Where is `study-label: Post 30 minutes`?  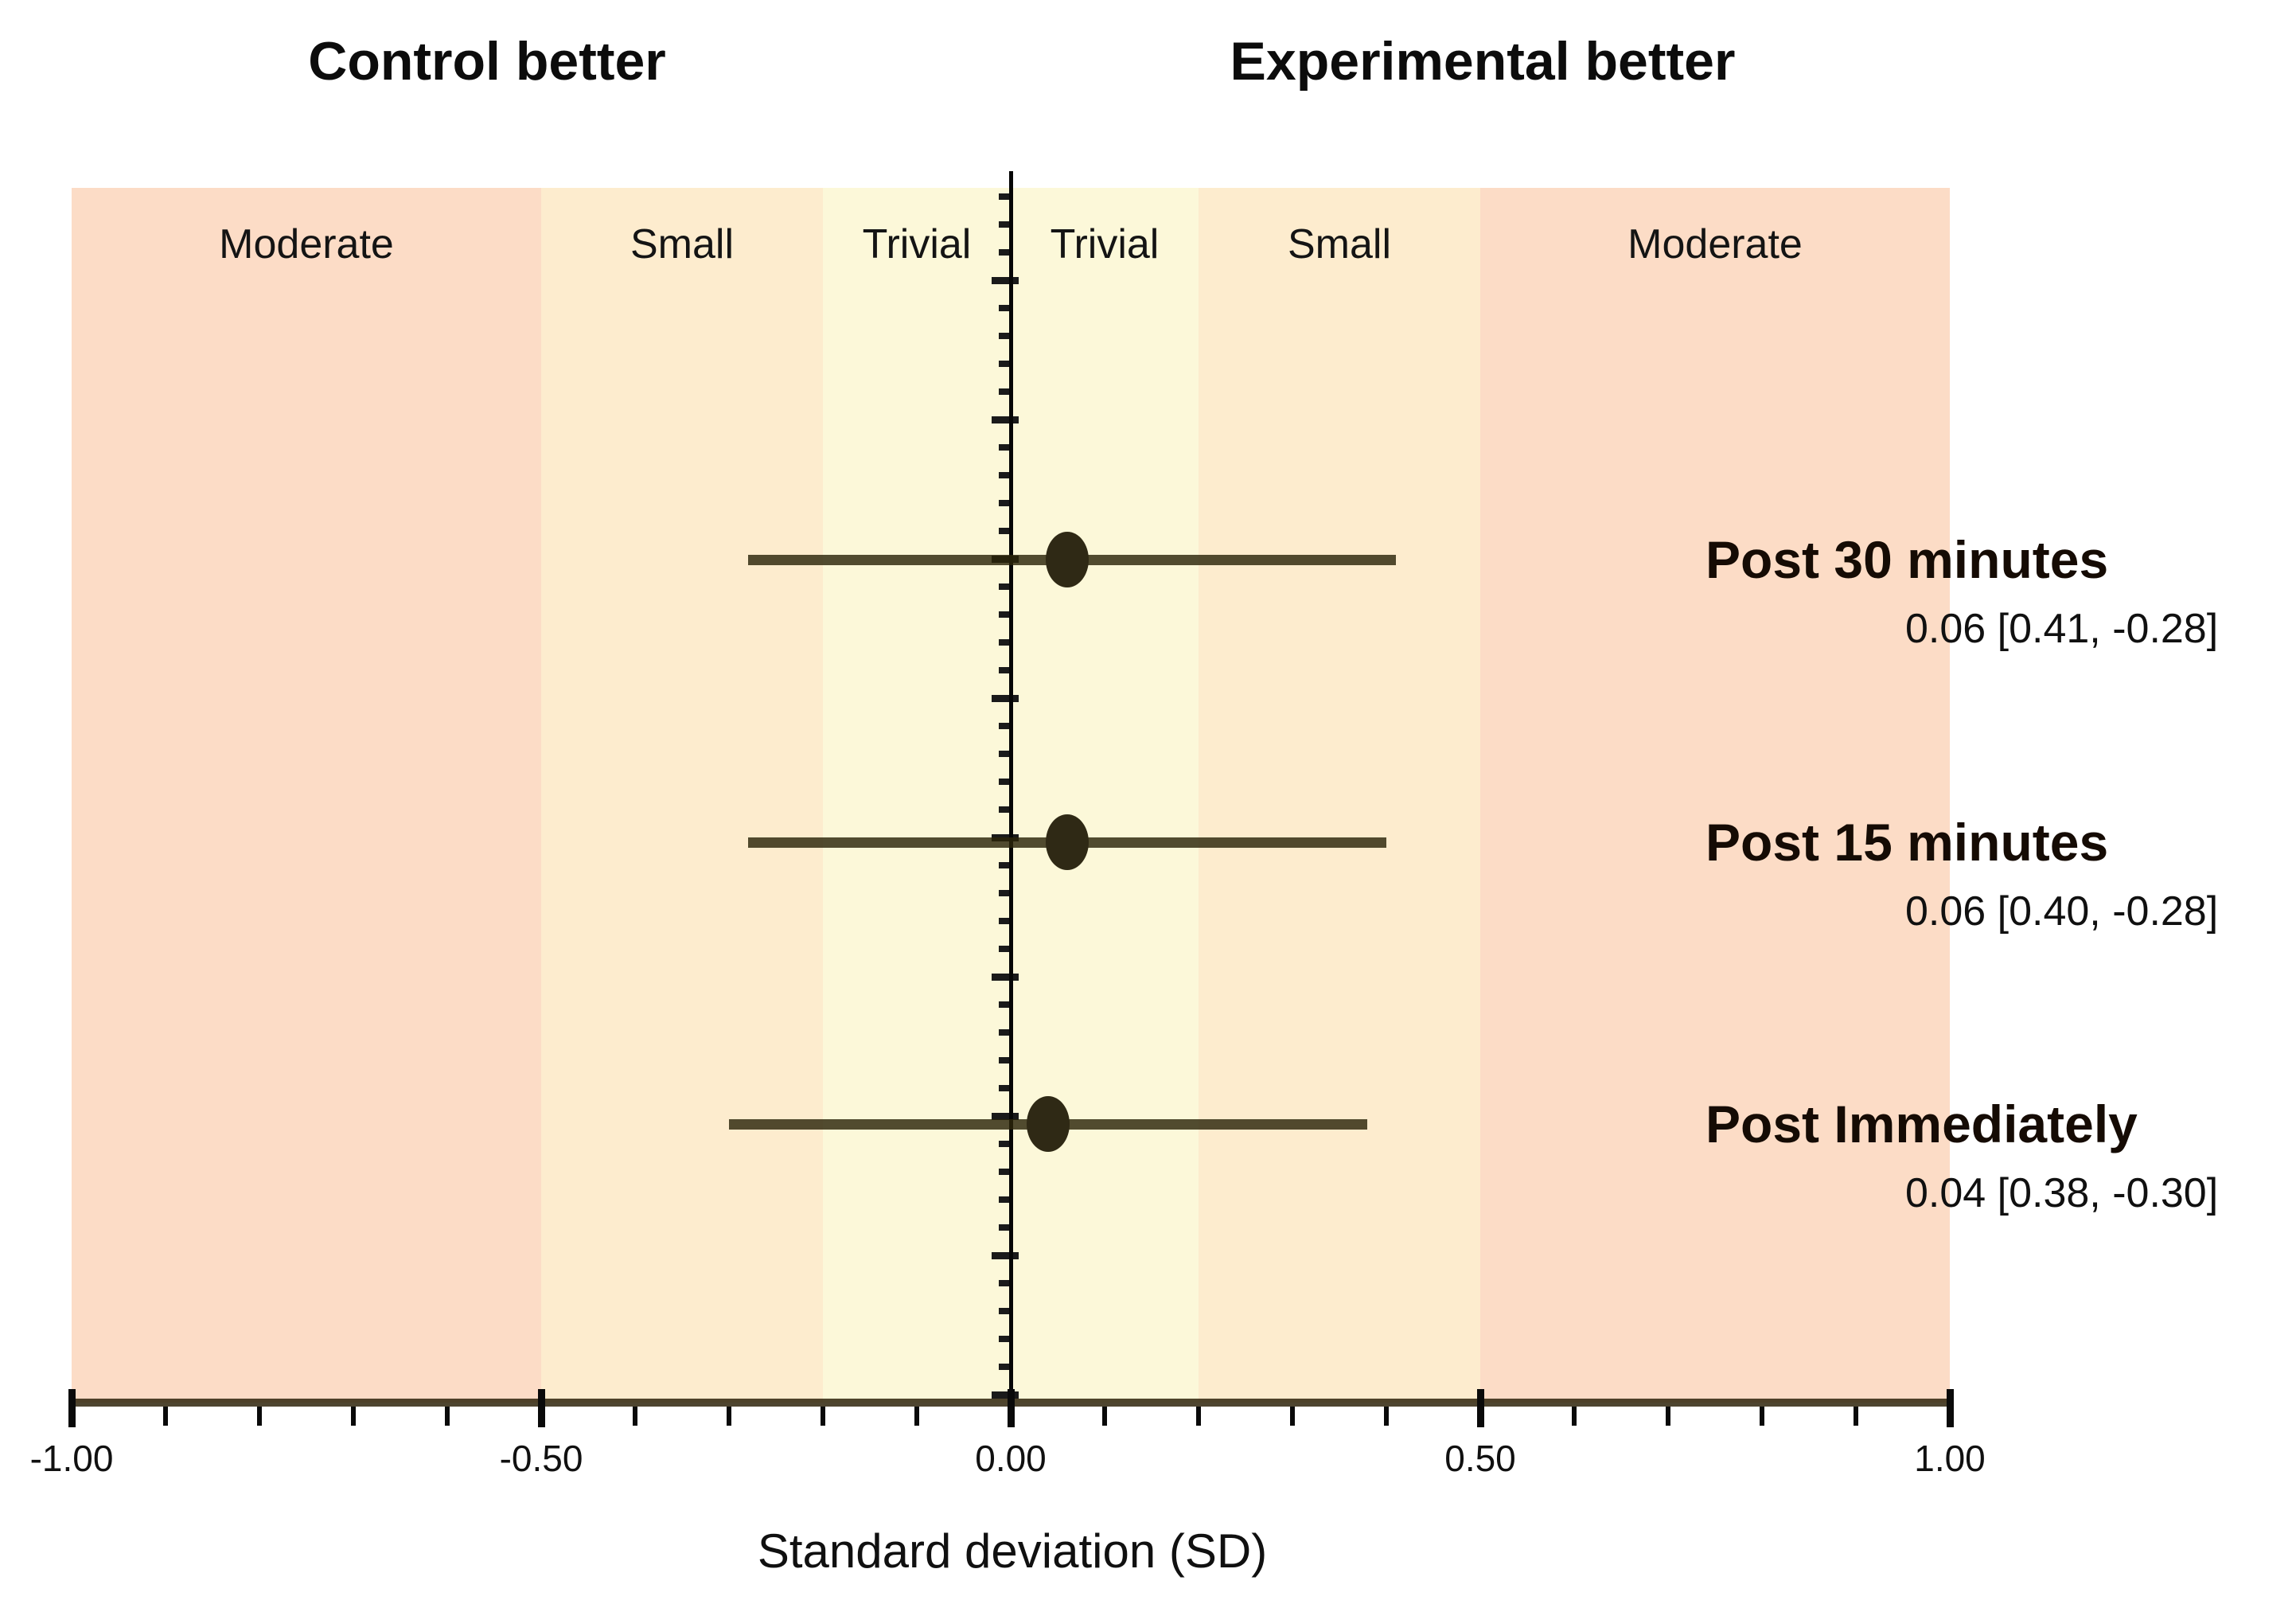 study-label: Post 30 minutes is located at coordinates (1907, 559).